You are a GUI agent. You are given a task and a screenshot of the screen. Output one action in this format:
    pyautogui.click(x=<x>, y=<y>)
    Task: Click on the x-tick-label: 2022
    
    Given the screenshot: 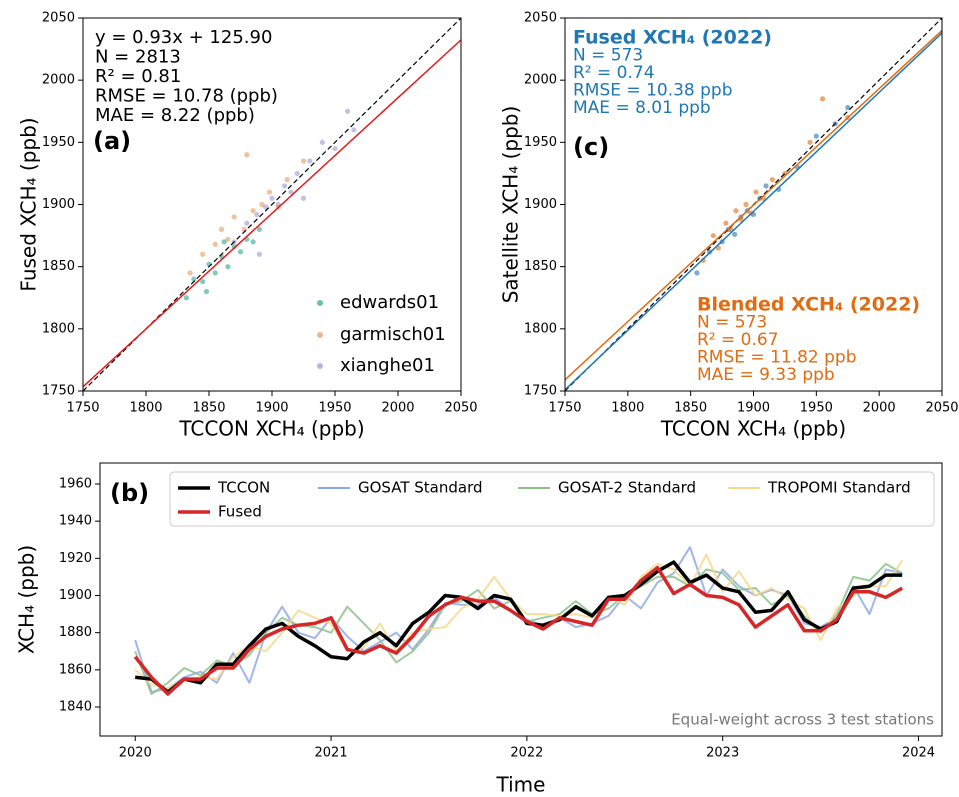 What is the action you would take?
    pyautogui.click(x=526, y=753)
    